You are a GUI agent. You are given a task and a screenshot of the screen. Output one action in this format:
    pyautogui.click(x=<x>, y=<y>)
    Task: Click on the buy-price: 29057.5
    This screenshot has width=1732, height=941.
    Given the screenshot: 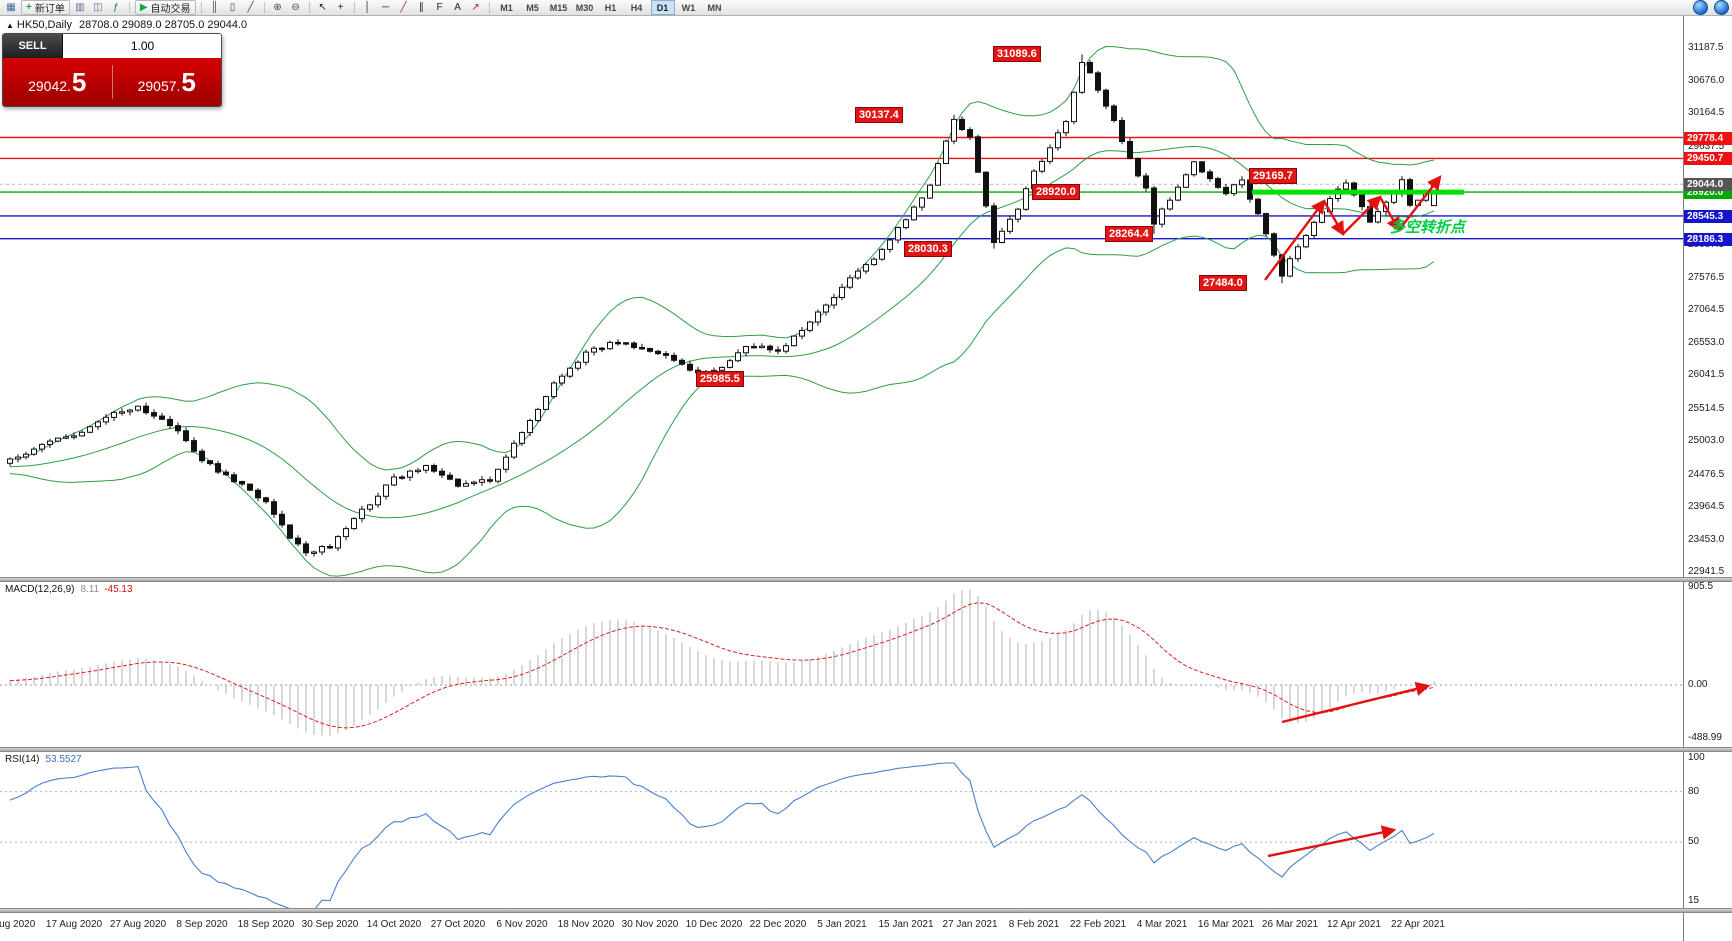 What is the action you would take?
    pyautogui.click(x=166, y=81)
    